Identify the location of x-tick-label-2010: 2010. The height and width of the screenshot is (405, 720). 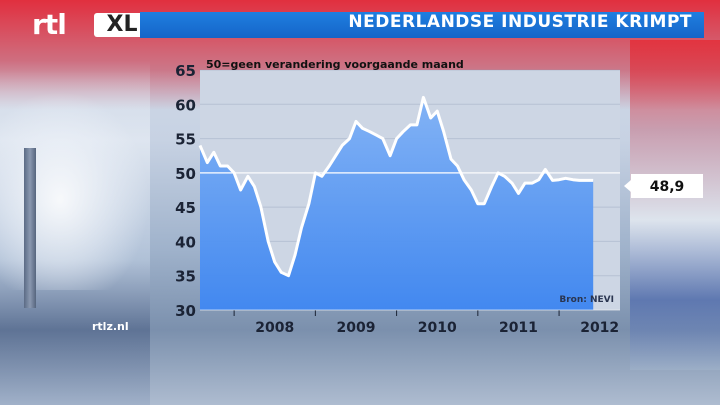
(437, 328).